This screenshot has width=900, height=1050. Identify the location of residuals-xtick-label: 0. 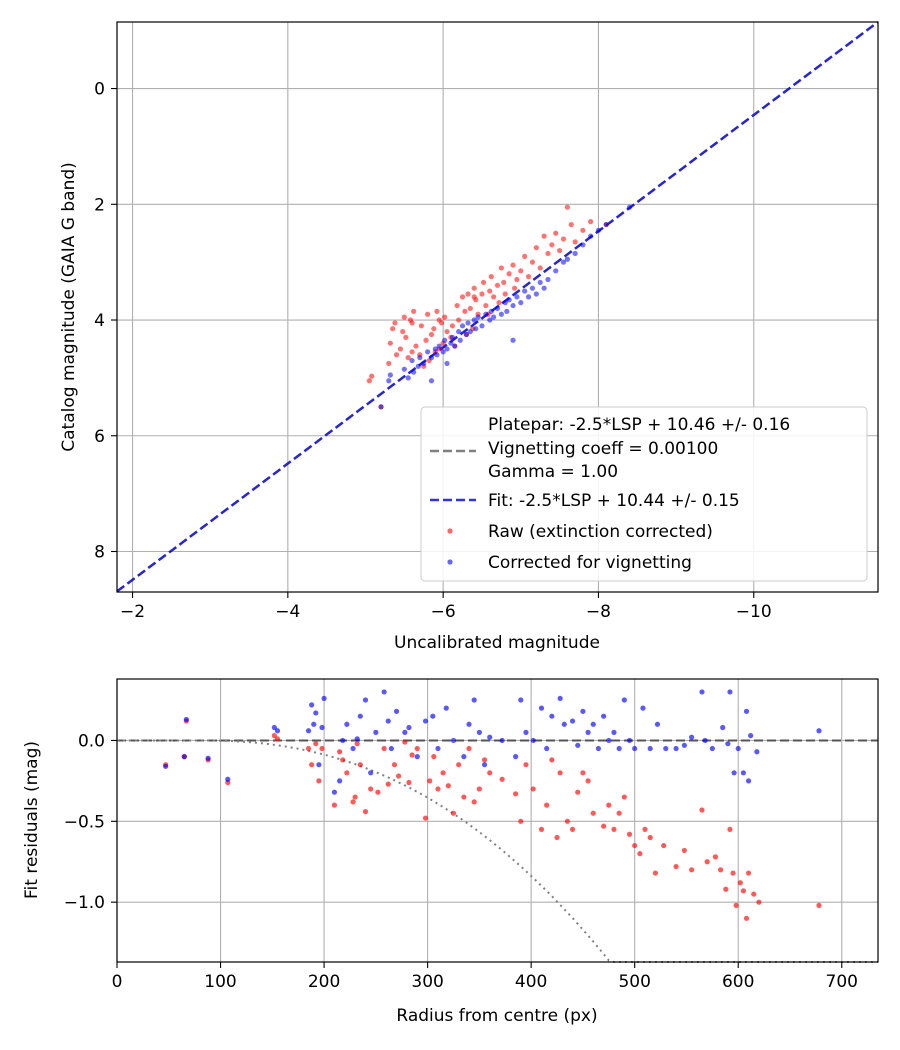
(117, 982).